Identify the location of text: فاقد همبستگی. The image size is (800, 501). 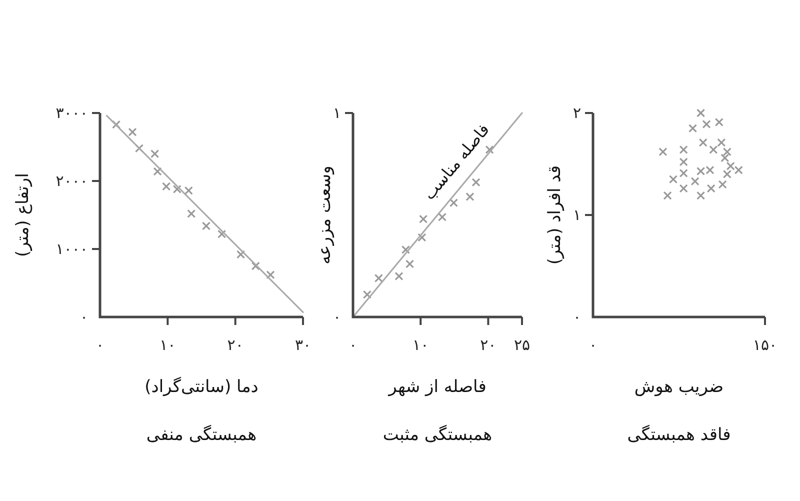
(679, 434).